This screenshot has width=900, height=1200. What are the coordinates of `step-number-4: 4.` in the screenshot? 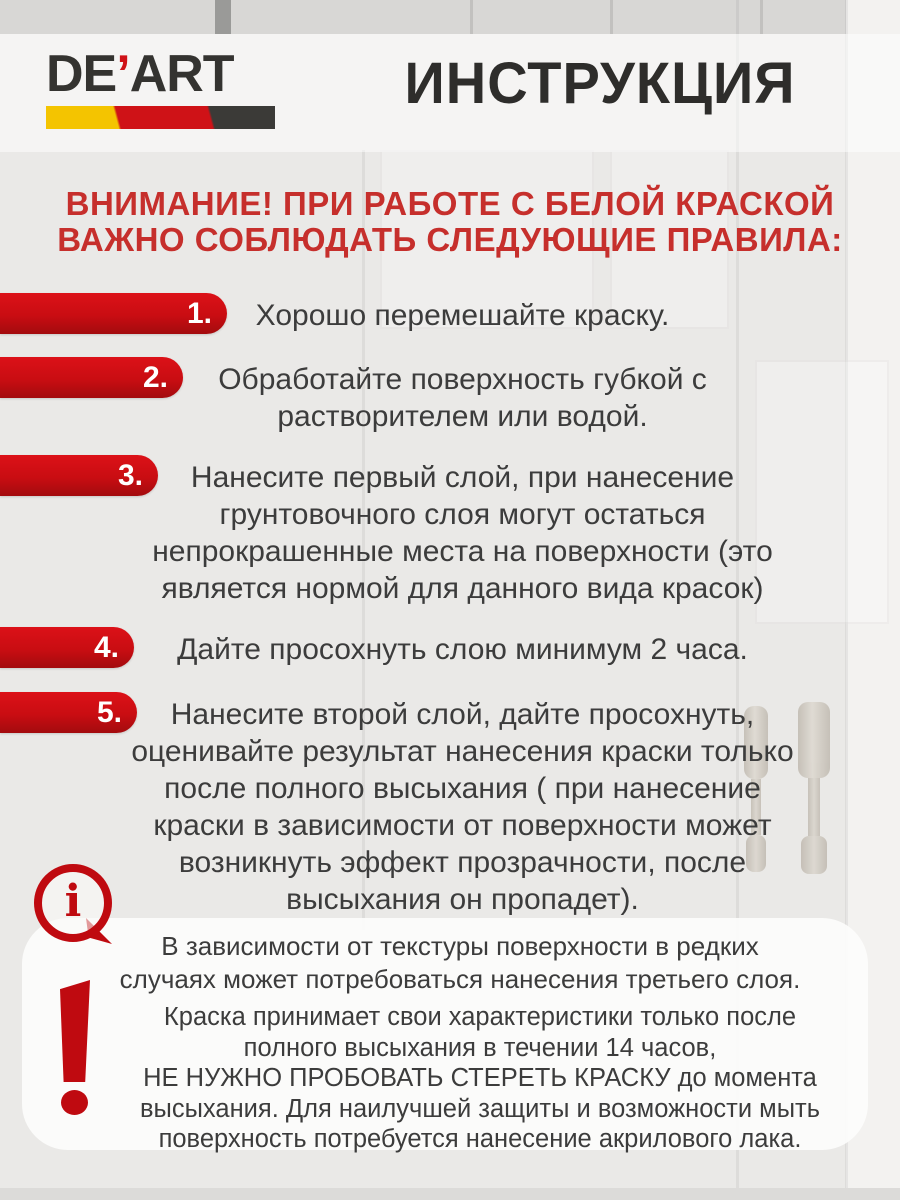 It's located at (106, 647).